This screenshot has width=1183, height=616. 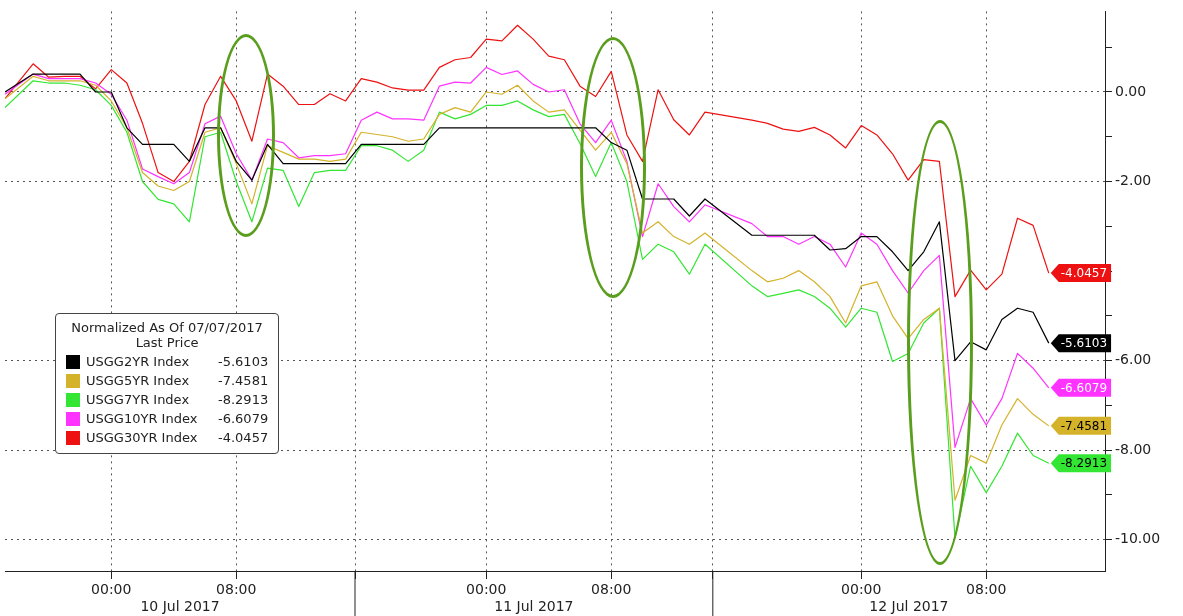 I want to click on legend-label: USGG30YR Index, so click(x=142, y=437).